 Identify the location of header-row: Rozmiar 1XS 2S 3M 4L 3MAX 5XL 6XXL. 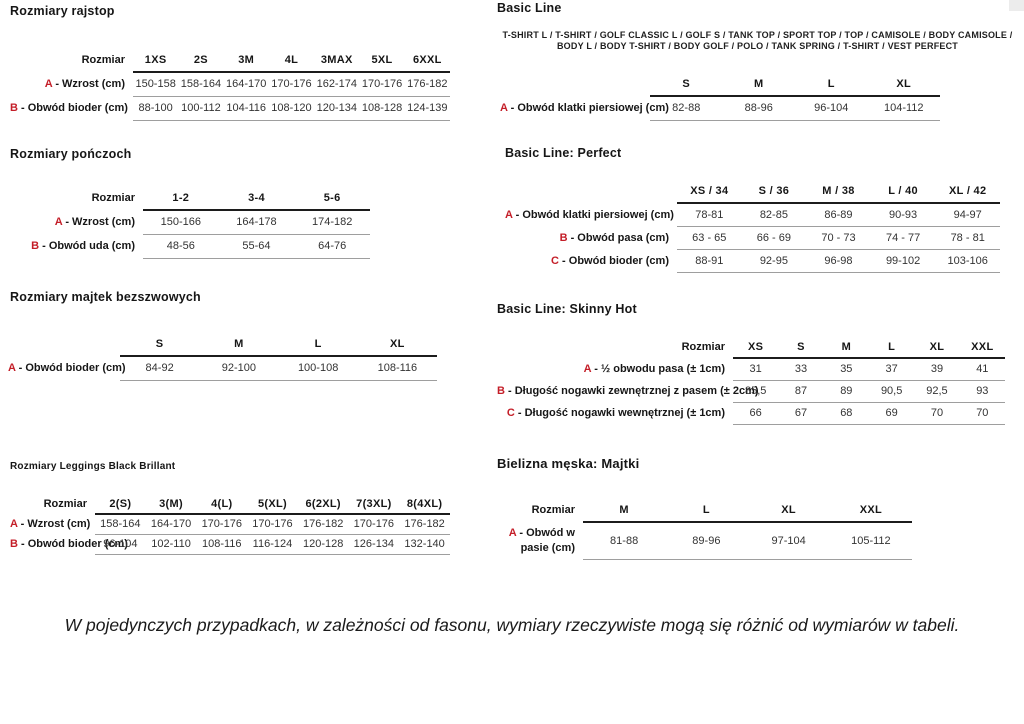
(230, 60).